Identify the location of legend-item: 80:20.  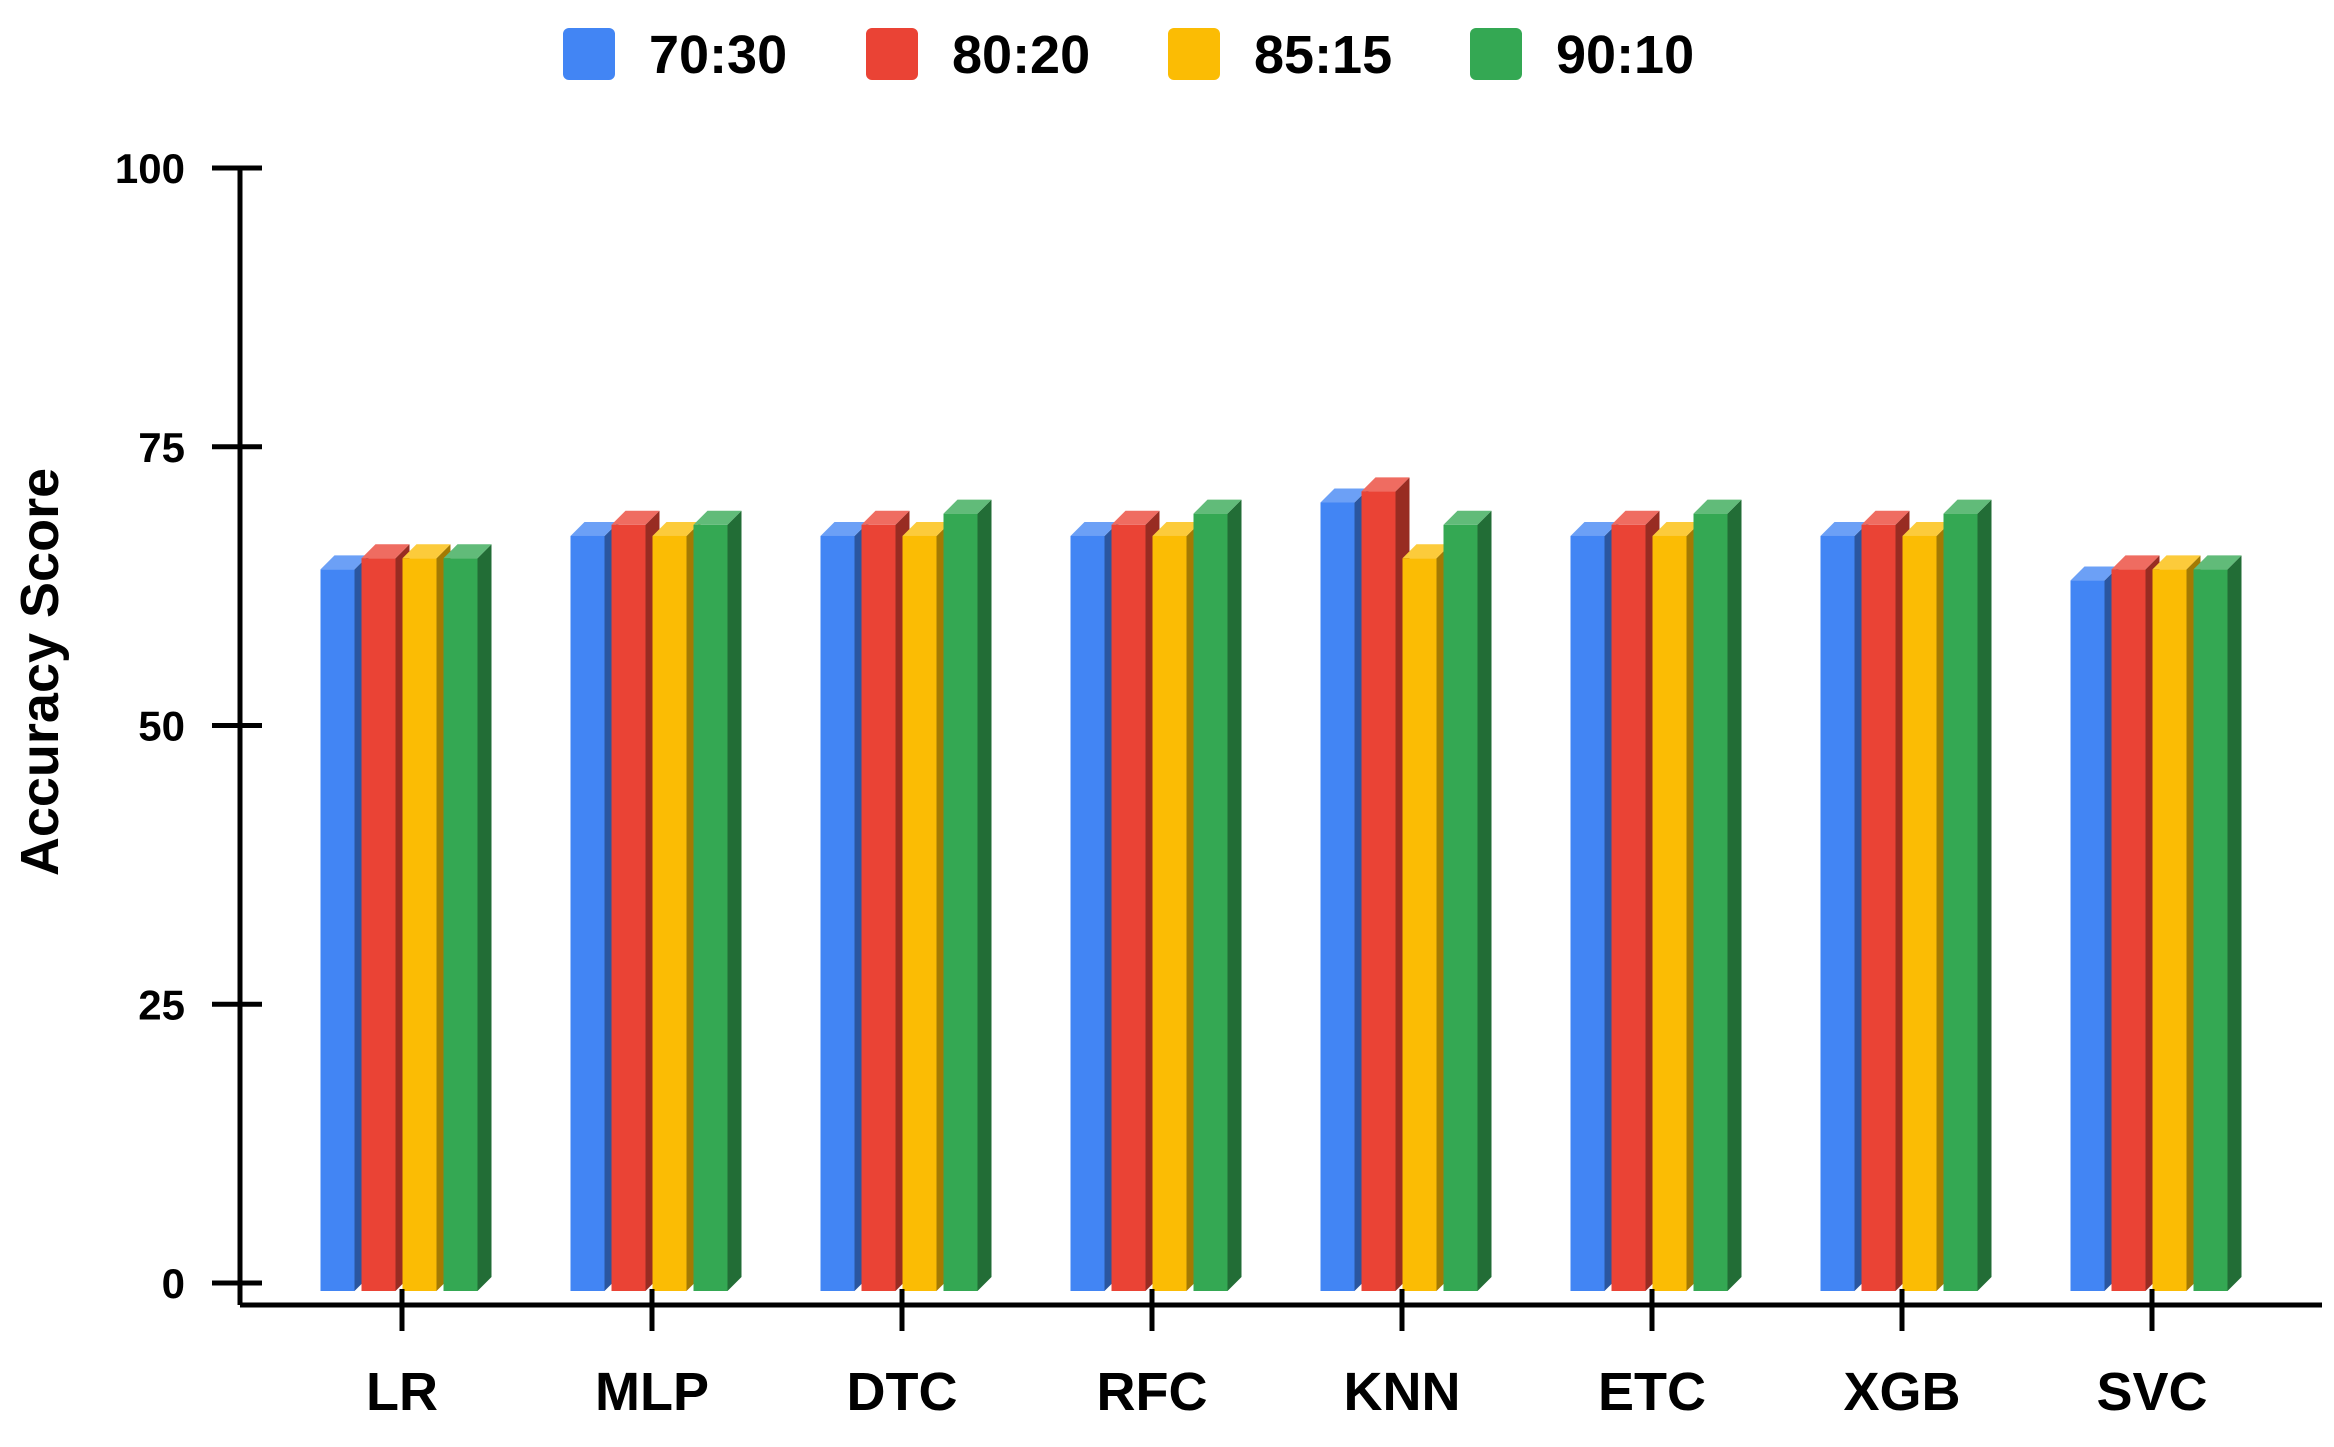
(978, 55).